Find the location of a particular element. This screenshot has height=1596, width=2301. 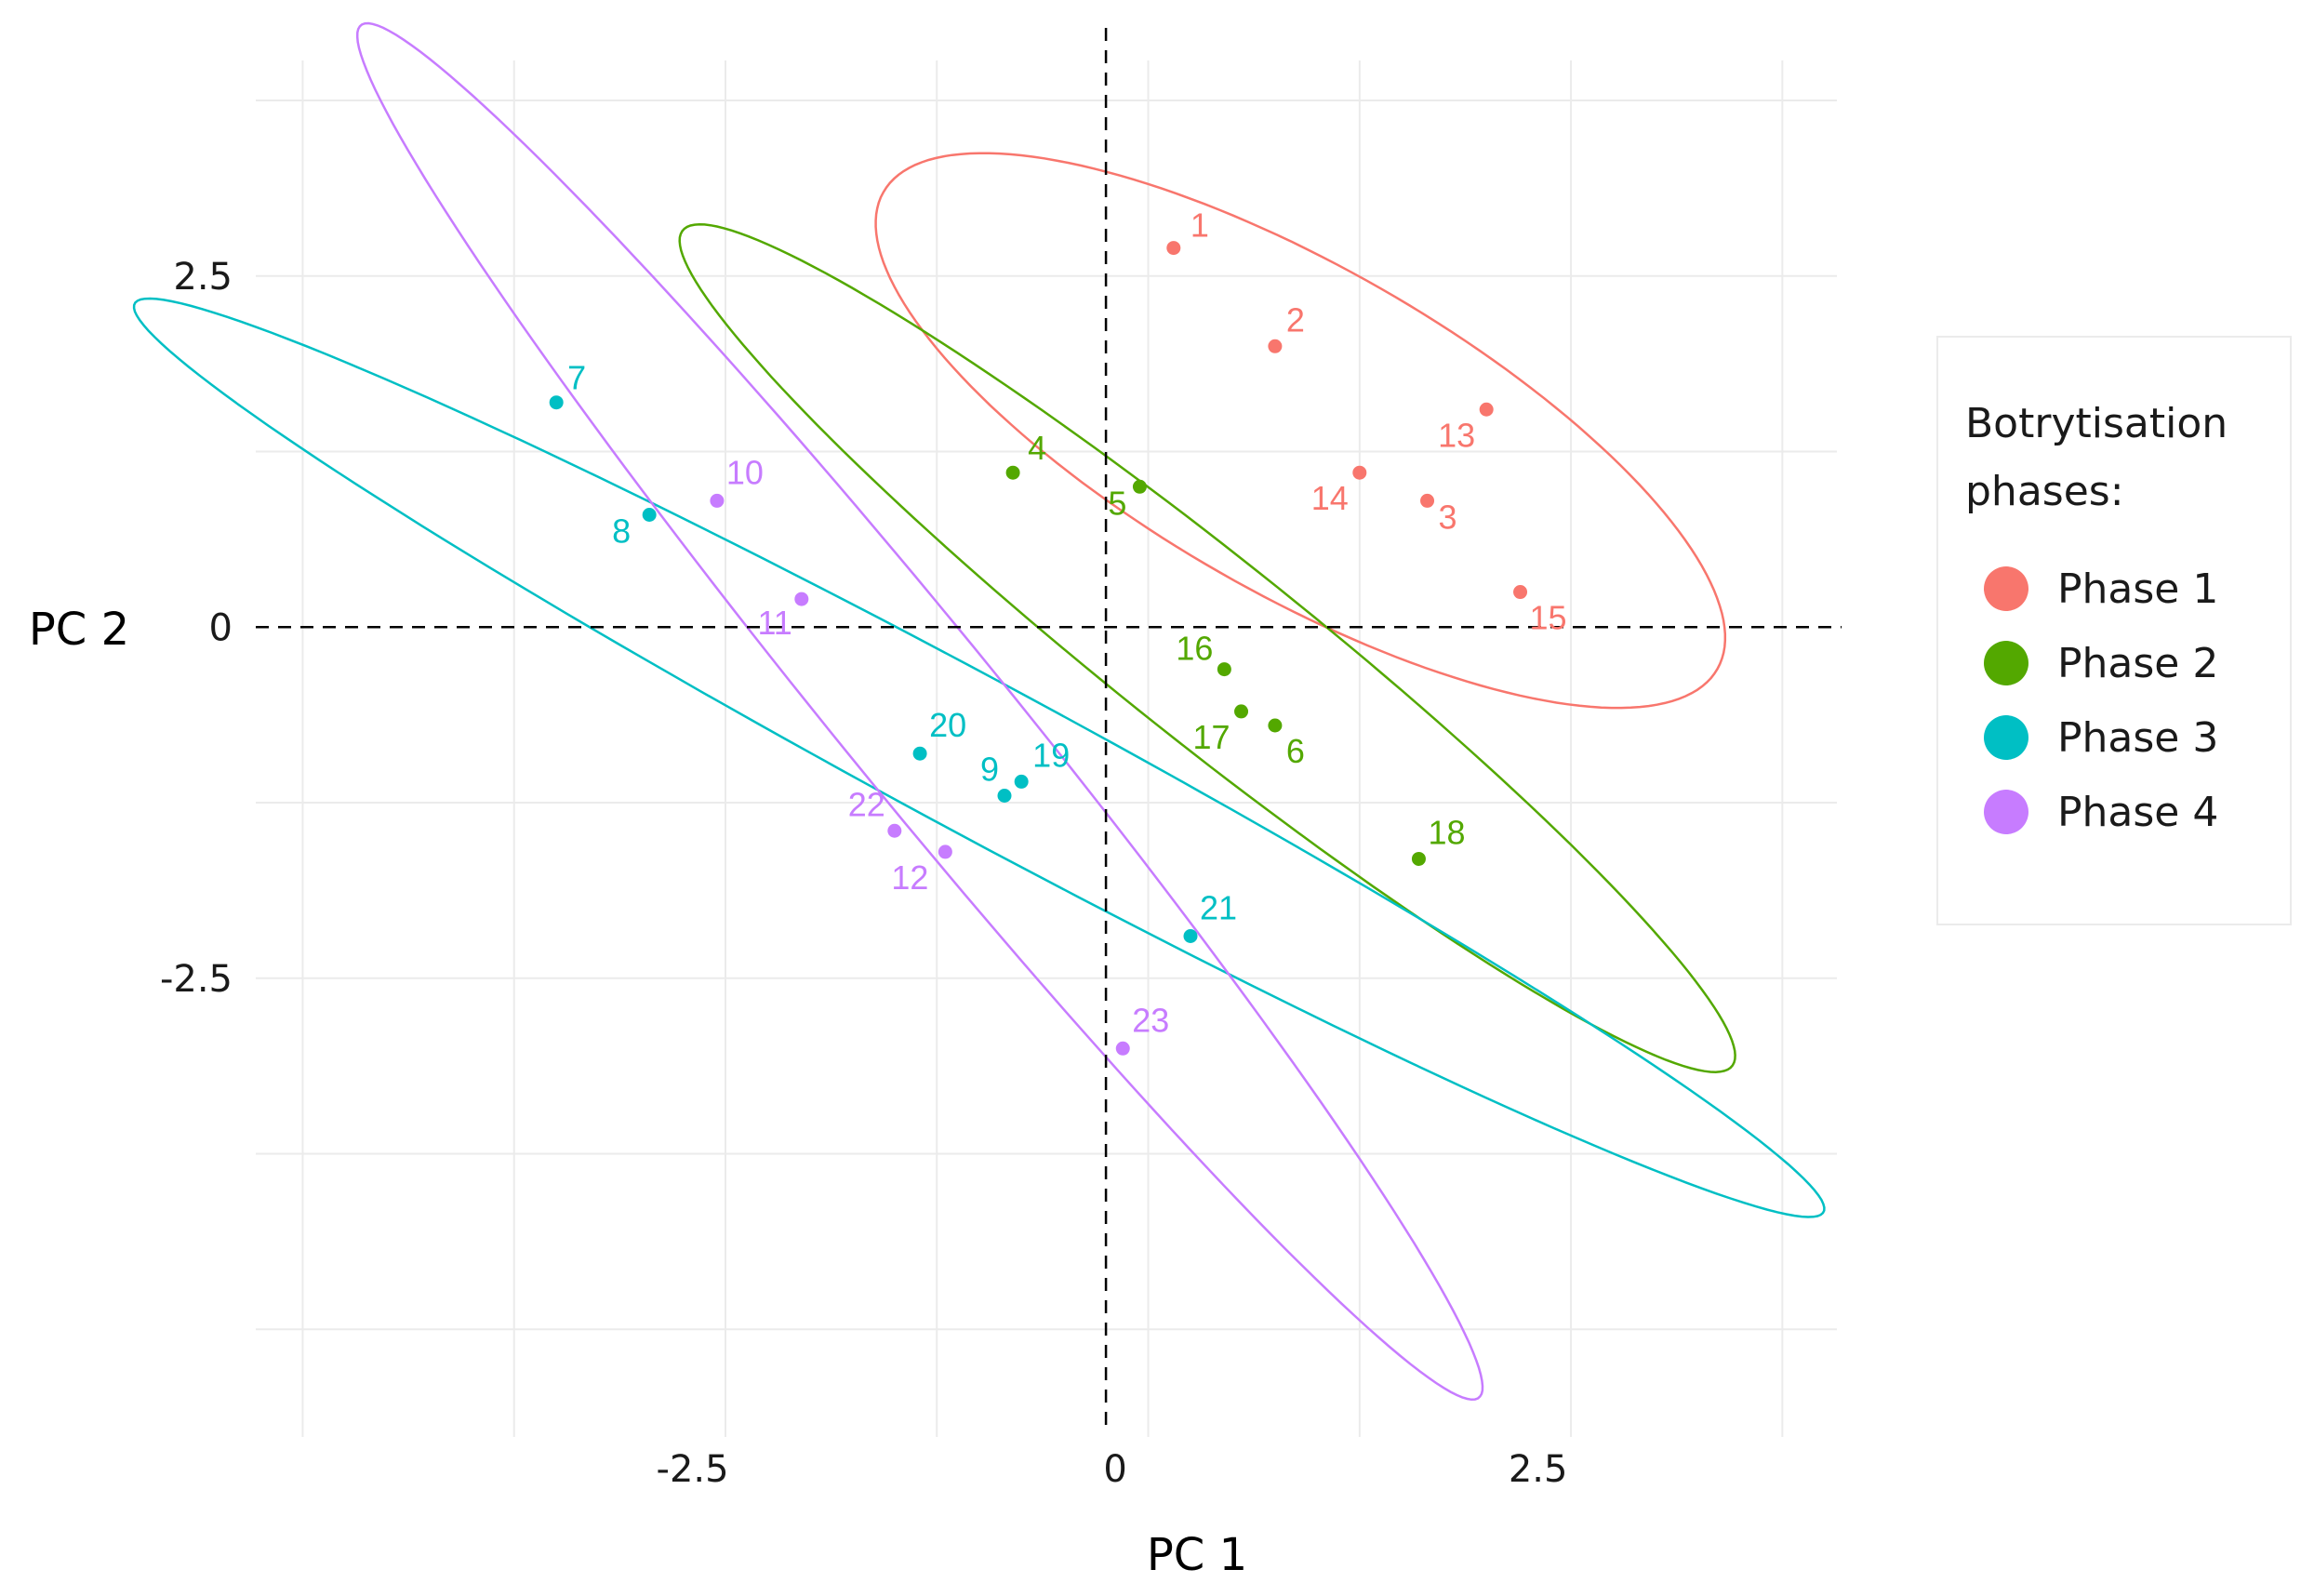

point-label-2: 2 is located at coordinates (1295, 319).